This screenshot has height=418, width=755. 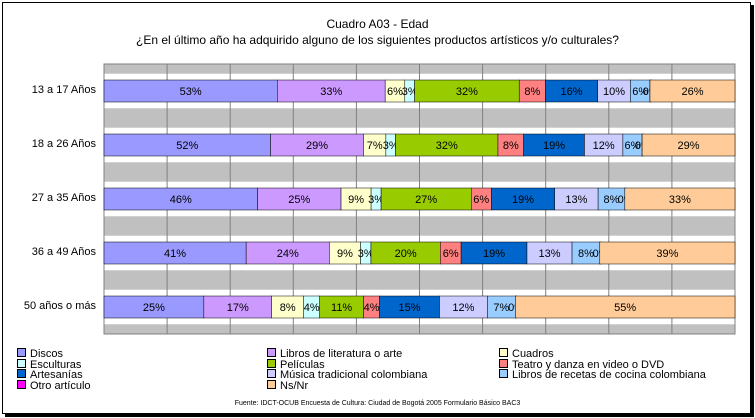 I want to click on data-label: 10%, so click(x=614, y=92).